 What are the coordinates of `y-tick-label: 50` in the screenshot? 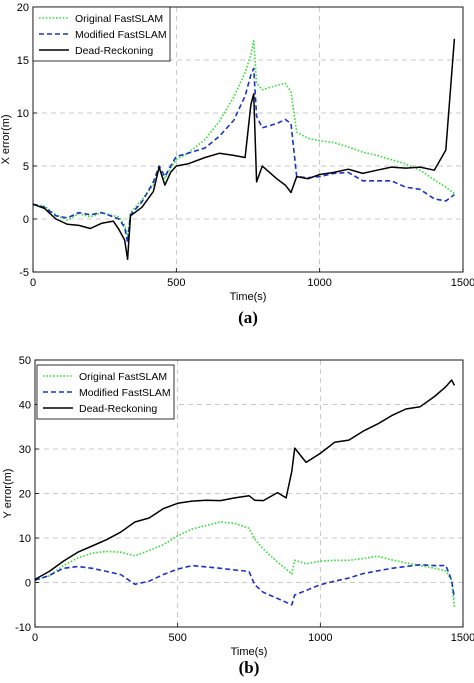 It's located at (25, 361).